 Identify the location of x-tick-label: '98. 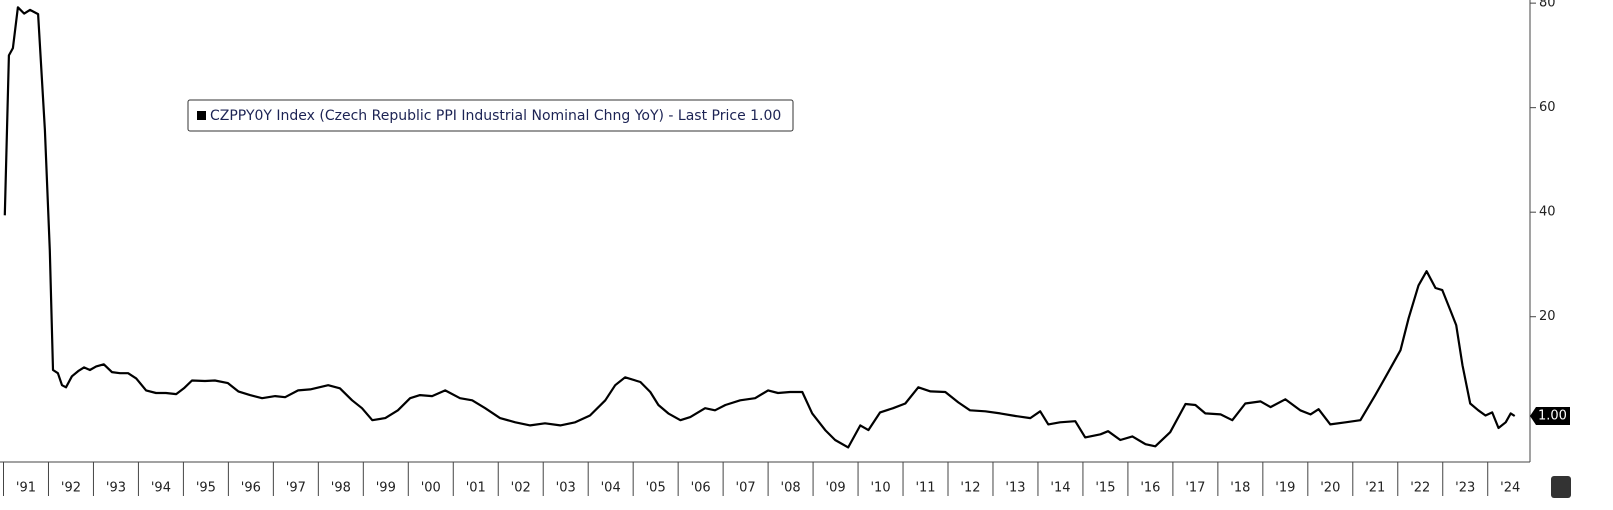
(341, 488).